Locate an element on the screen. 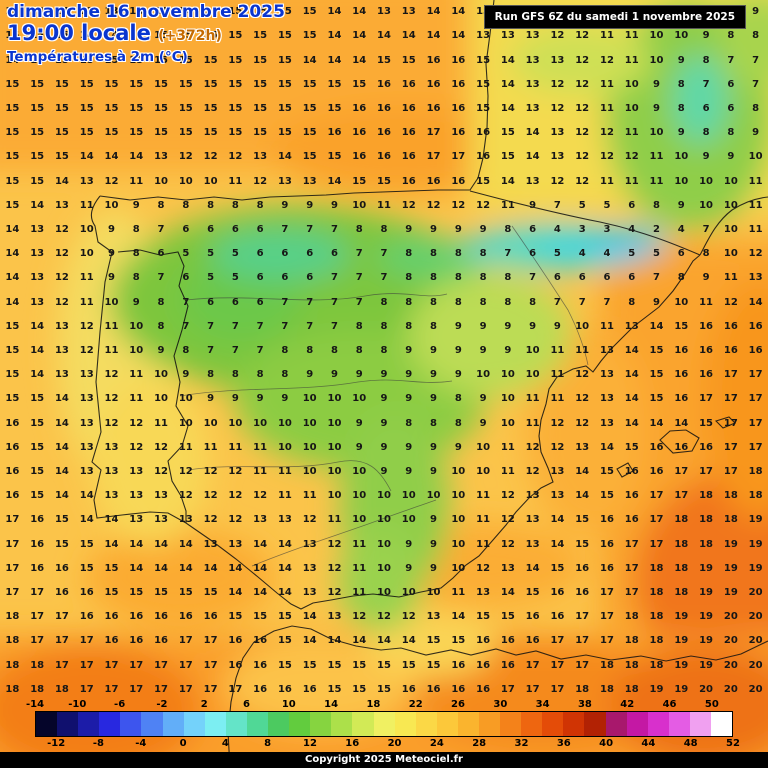 Image resolution: width=768 pixels, height=768 pixels. temp-value: 2 is located at coordinates (656, 229).